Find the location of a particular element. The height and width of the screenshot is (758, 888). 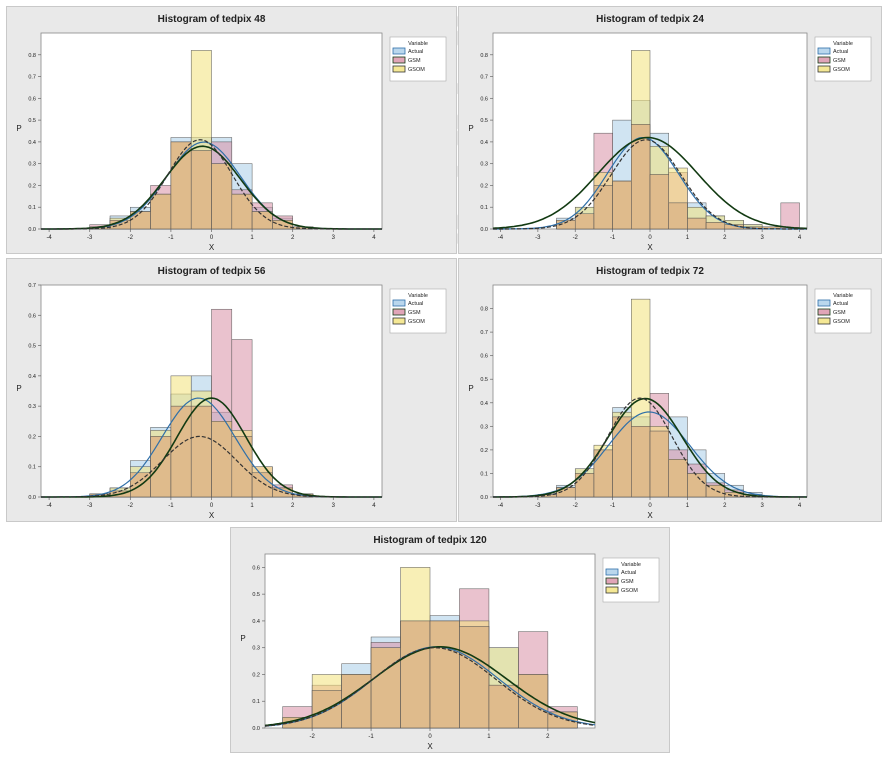

chart-title: Histogram of tedpix 72 is located at coordinates (650, 271).